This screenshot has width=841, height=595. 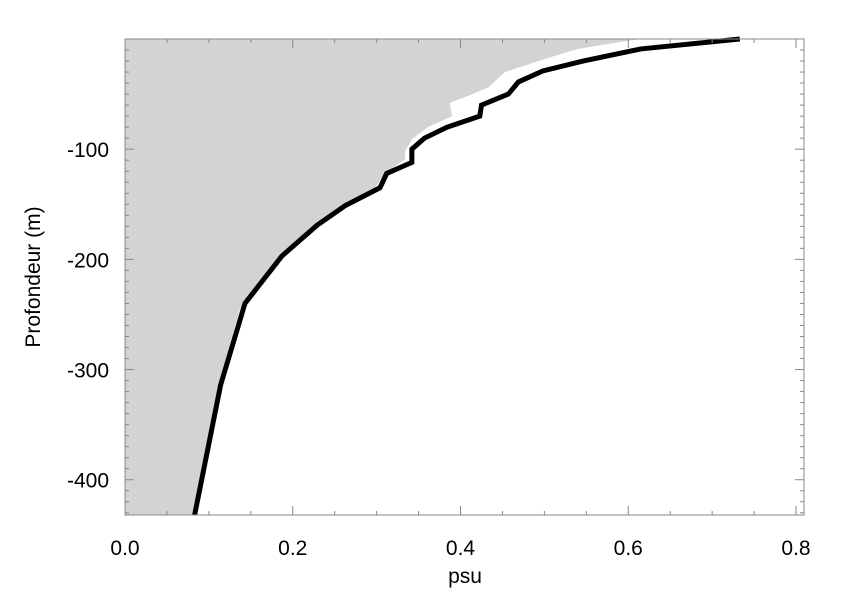 What do you see at coordinates (33, 276) in the screenshot?
I see `y-axis-label: Profondeur (m)` at bounding box center [33, 276].